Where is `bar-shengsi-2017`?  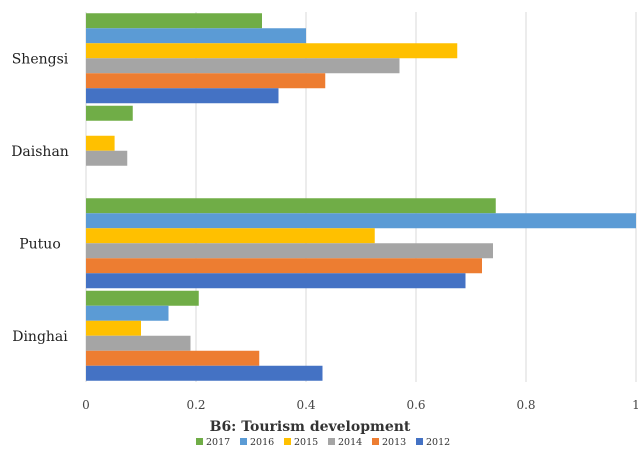 bar-shengsi-2017 is located at coordinates (174, 21).